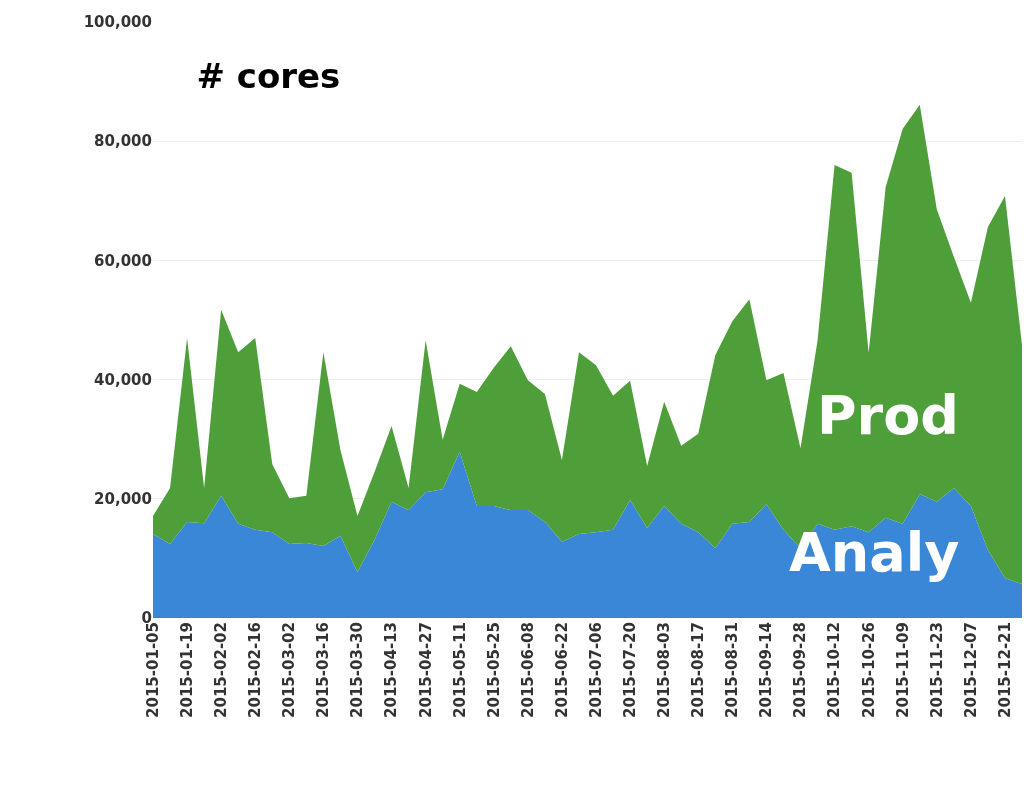 This screenshot has height=795, width=1026. Describe the element at coordinates (888, 415) in the screenshot. I see `series-label: Prod` at that location.